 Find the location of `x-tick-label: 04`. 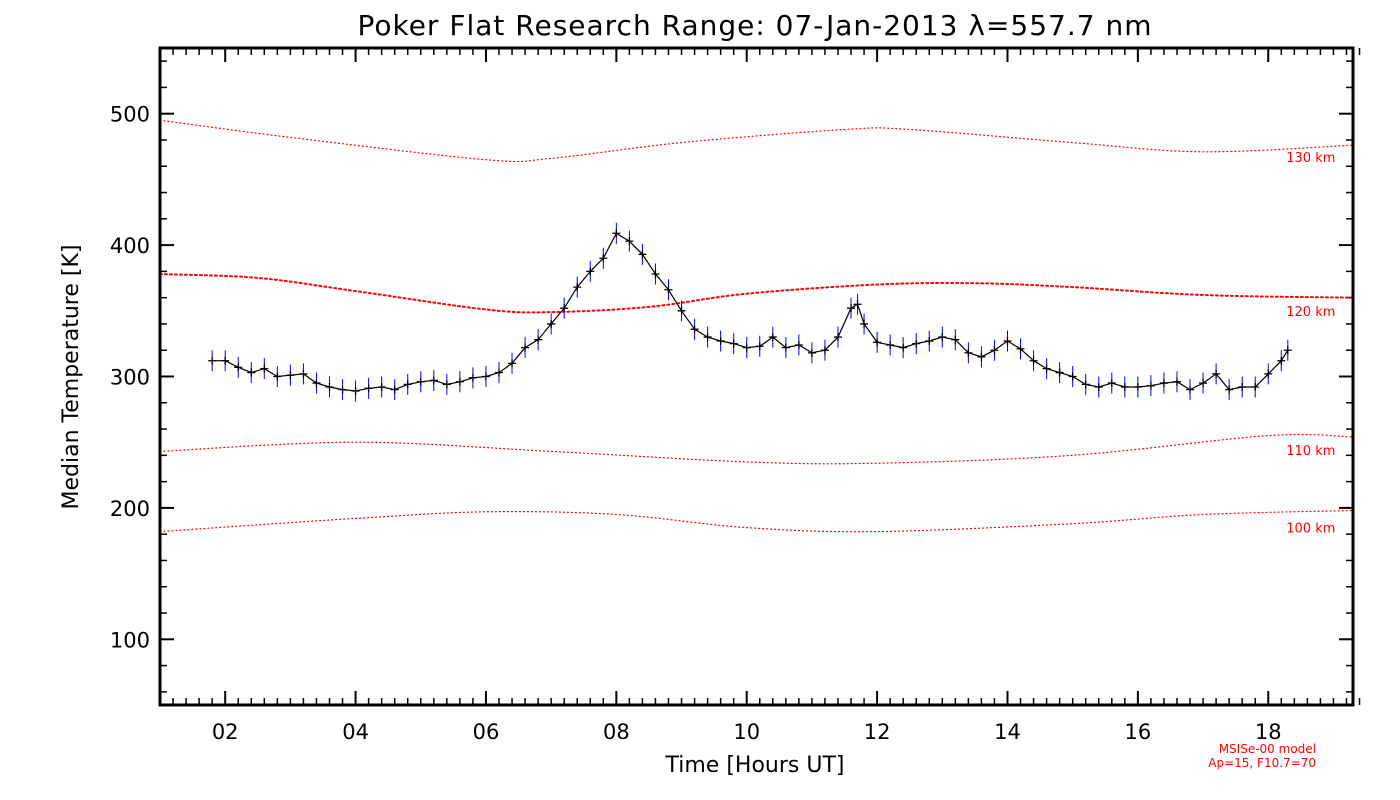

x-tick-label: 04 is located at coordinates (355, 732).